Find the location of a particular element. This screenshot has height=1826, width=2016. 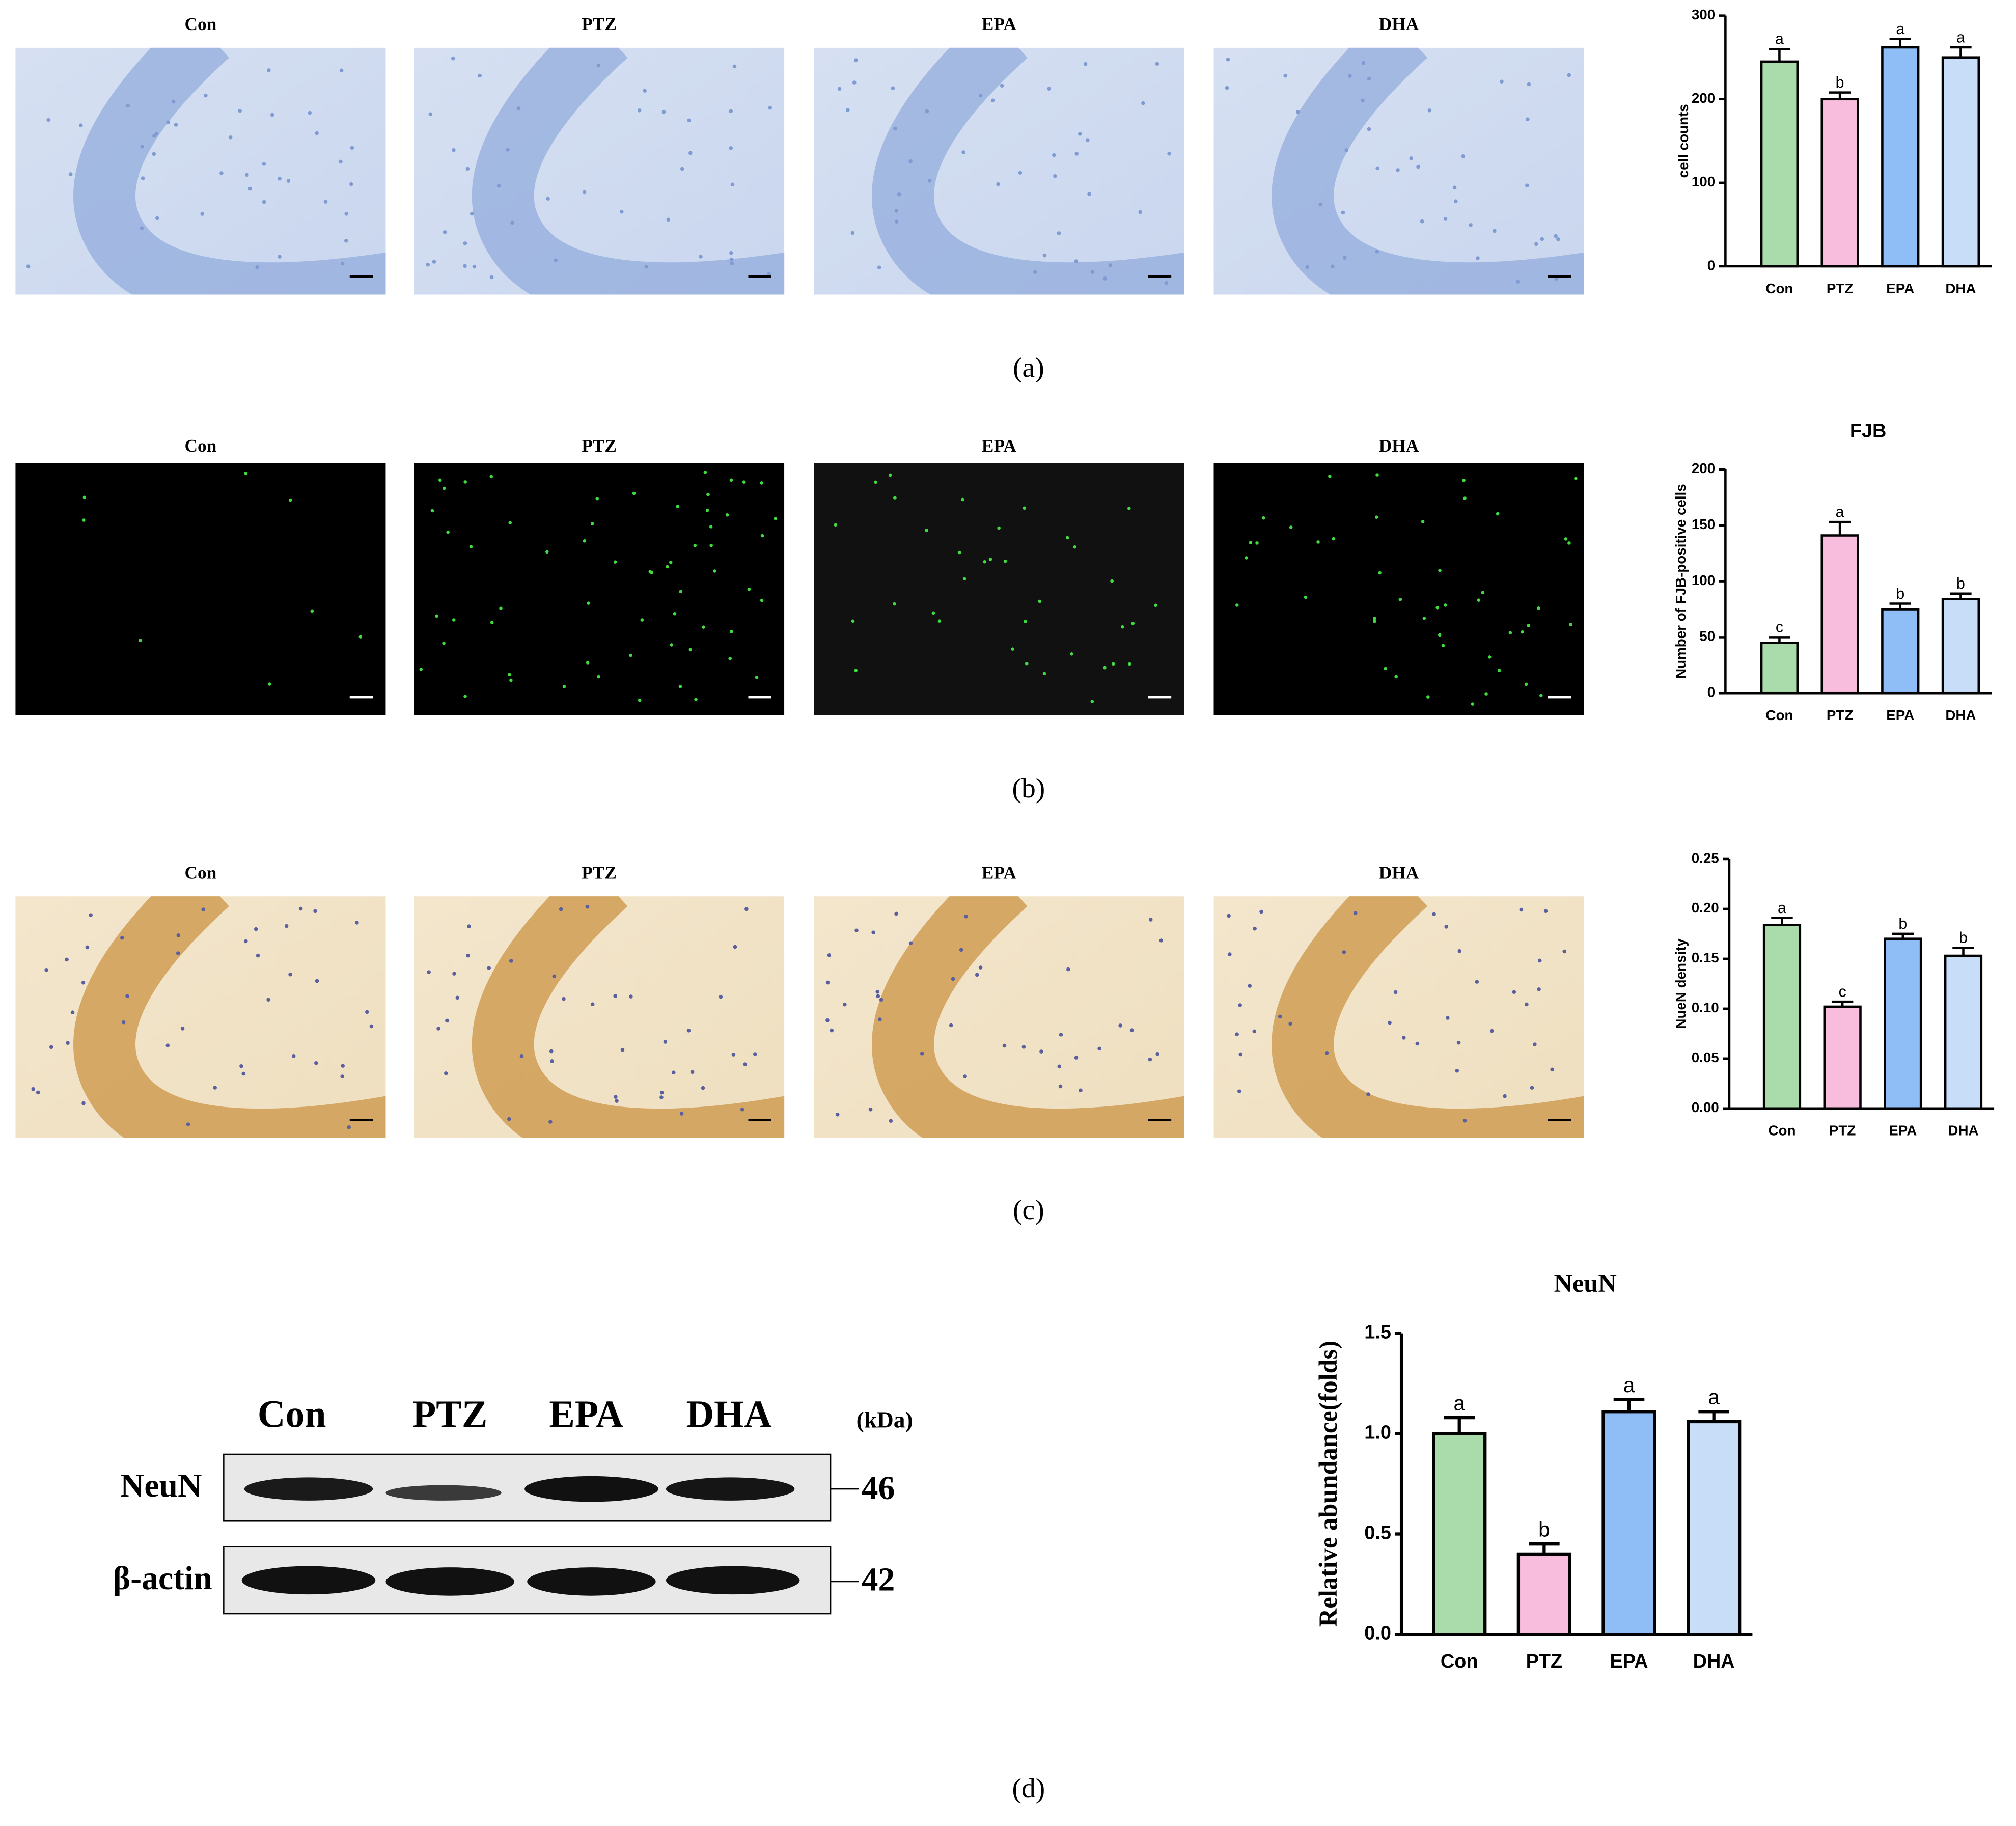

panel-label: (c) is located at coordinates (1029, 1210).